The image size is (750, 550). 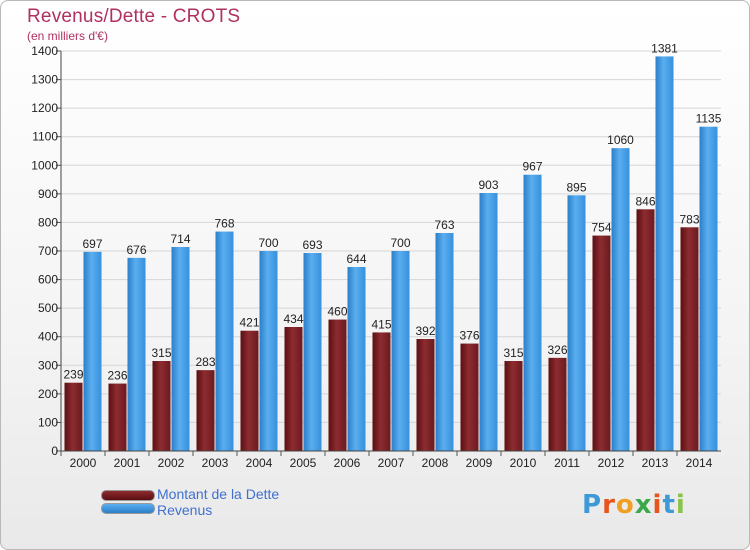 I want to click on x-tick-label: 2014, so click(x=699, y=463).